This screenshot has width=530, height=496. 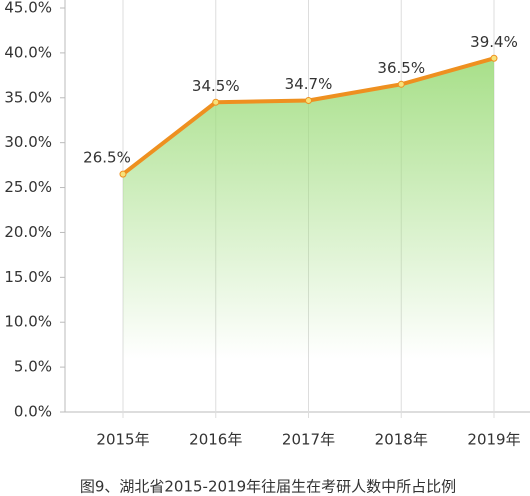 What do you see at coordinates (215, 440) in the screenshot?
I see `x-tick-label: 2016年` at bounding box center [215, 440].